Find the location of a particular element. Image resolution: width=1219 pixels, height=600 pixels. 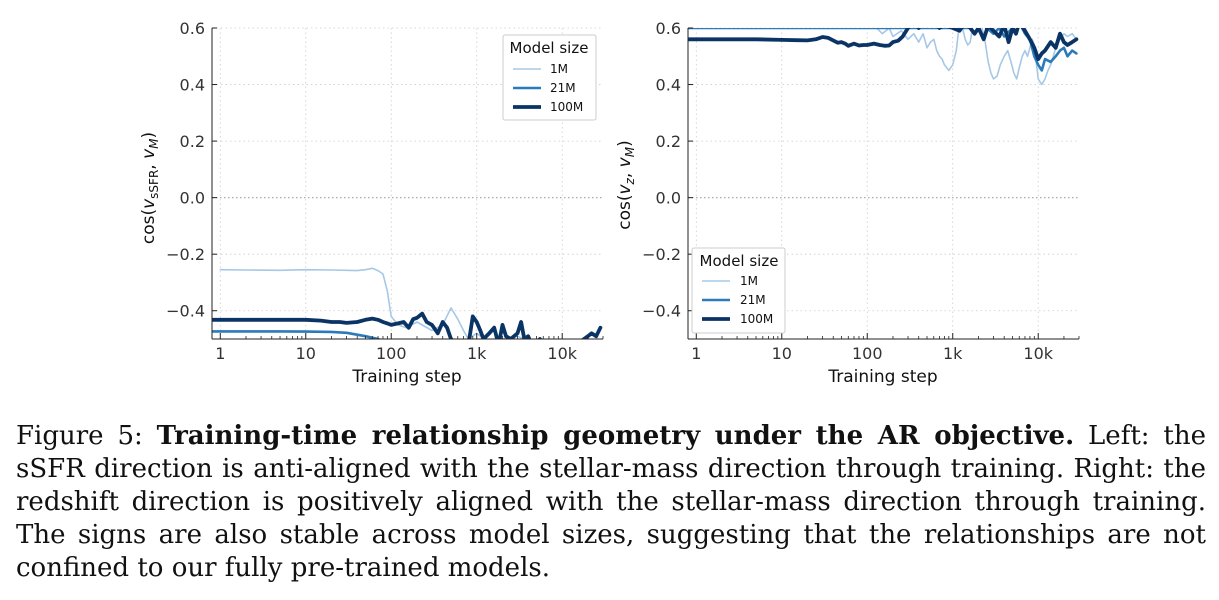

left-legend-label-1M: 1M is located at coordinates (559, 69).